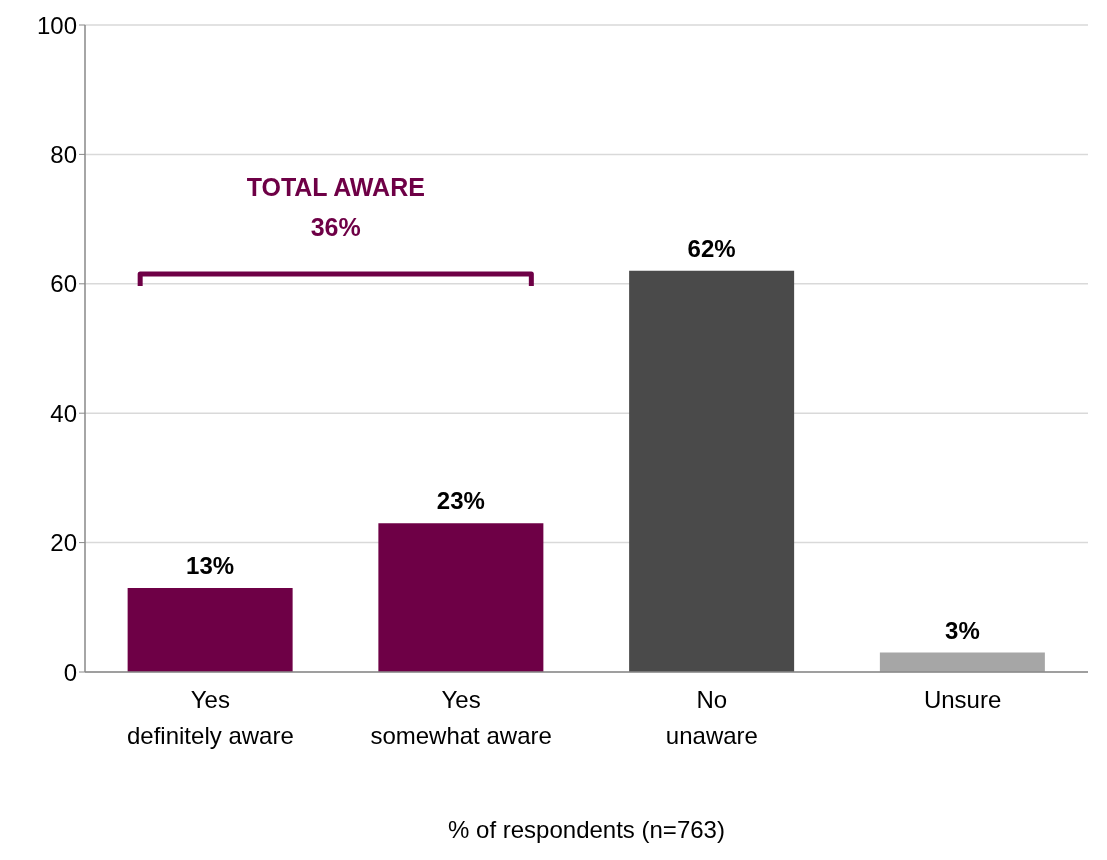  Describe the element at coordinates (711, 248) in the screenshot. I see `data-label: 62%` at that location.